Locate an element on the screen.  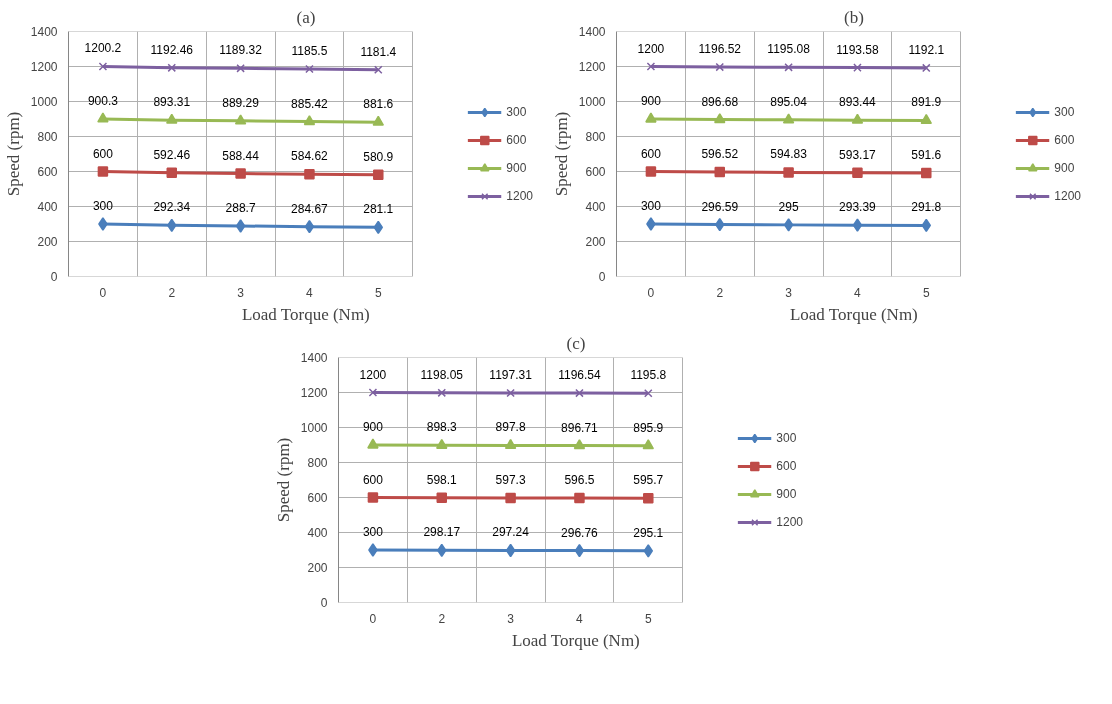
data-label: 881.6 is located at coordinates (378, 104).